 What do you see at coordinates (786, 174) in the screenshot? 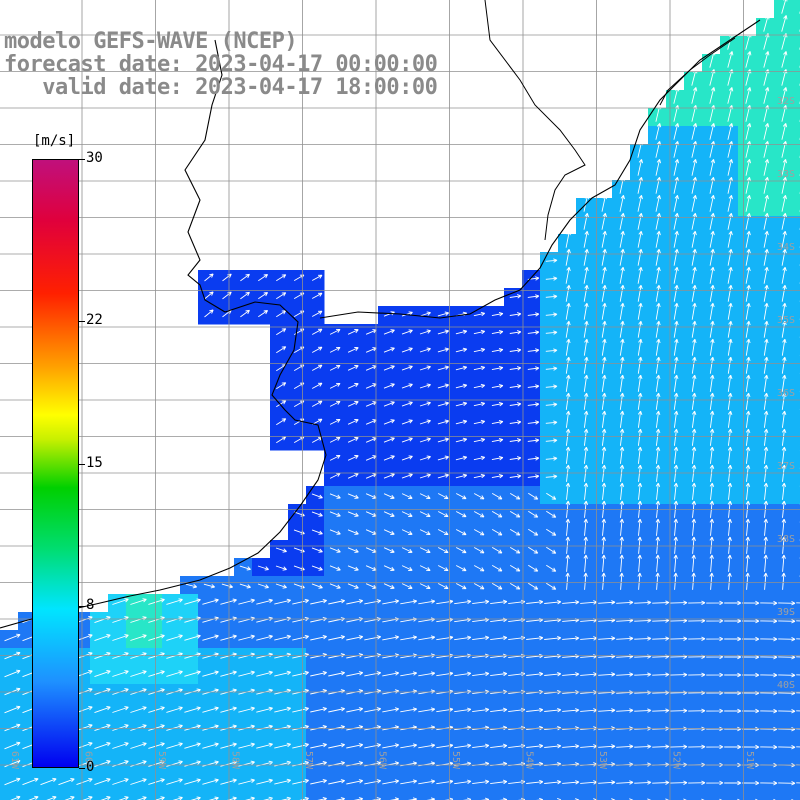
I see `latitude-label: 33S` at bounding box center [786, 174].